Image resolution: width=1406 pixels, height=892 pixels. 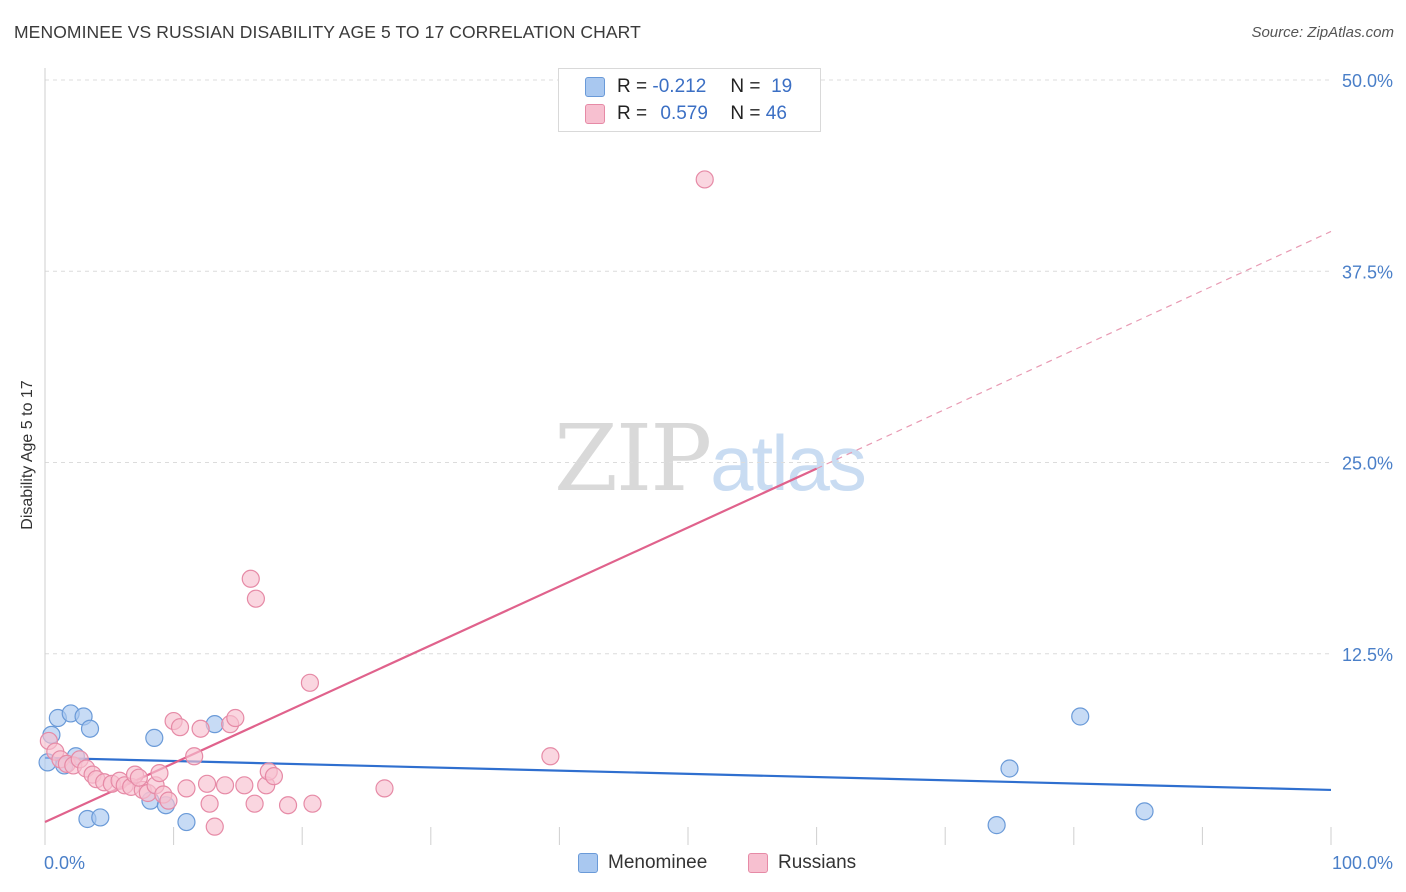 I want to click on watermark-zip: ZIP, so click(x=633, y=458).